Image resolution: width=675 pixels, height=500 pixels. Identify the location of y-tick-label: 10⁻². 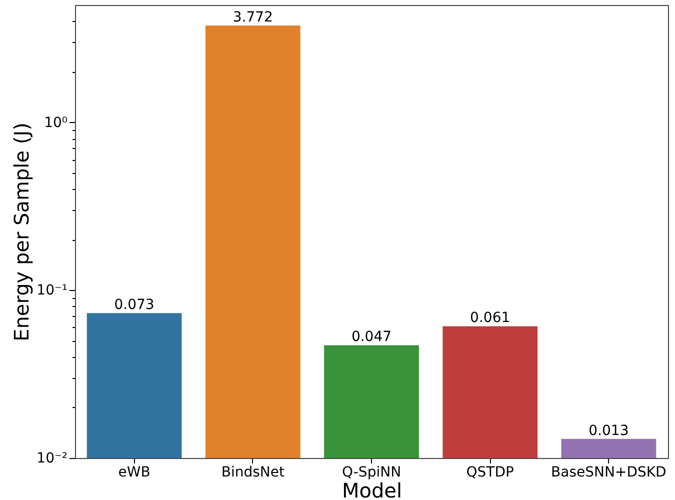
(52, 458).